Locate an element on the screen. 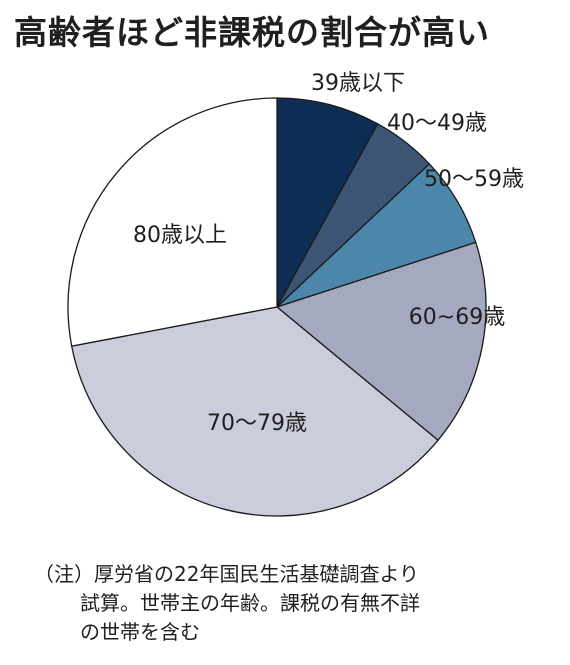 The height and width of the screenshot is (665, 570). slice-label-2: 40～49歳 is located at coordinates (437, 123).